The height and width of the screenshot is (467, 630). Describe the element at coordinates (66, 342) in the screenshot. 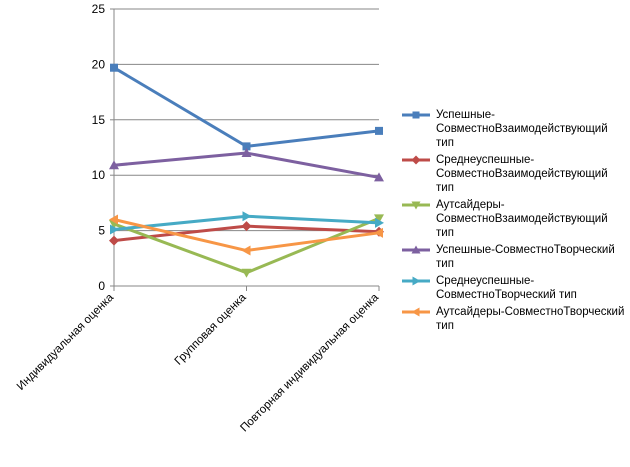

I see `x-tick-label: Индивидуальная оценка` at that location.